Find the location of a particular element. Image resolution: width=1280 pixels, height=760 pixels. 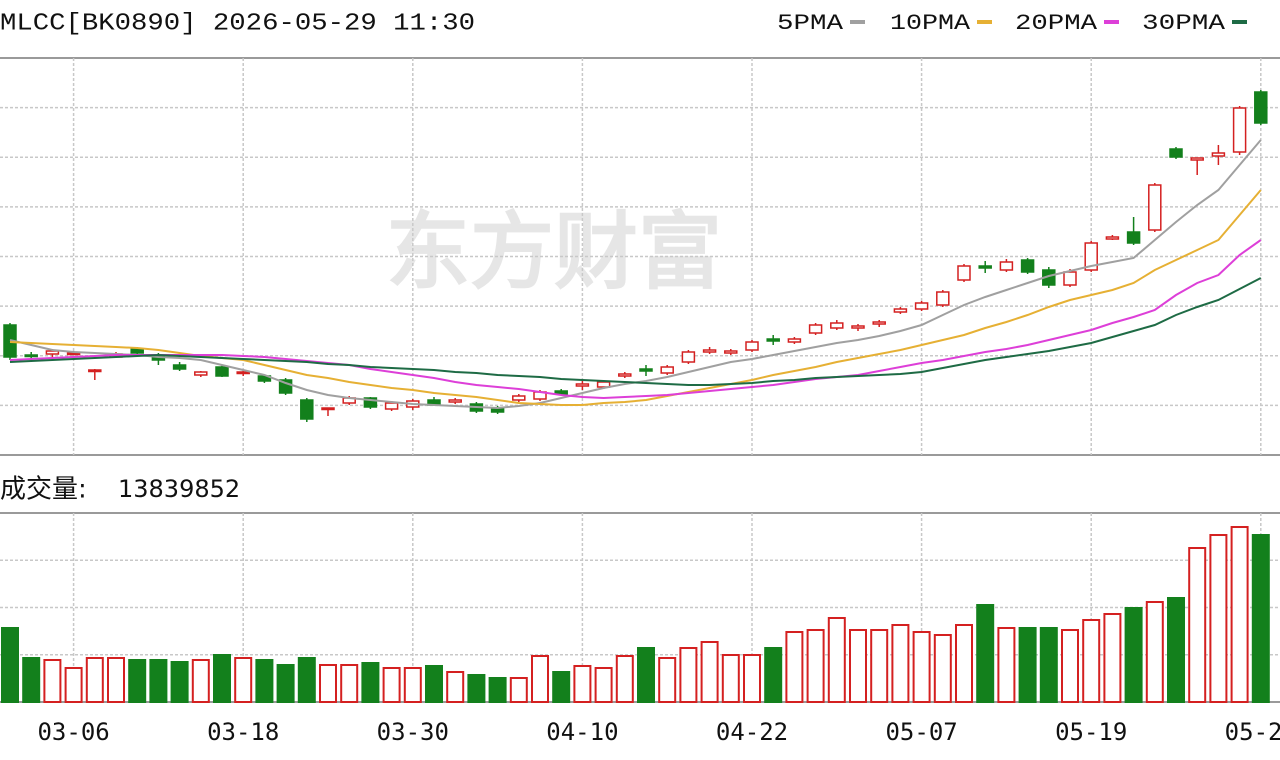

x-tick-label: 03-30 is located at coordinates (413, 732).